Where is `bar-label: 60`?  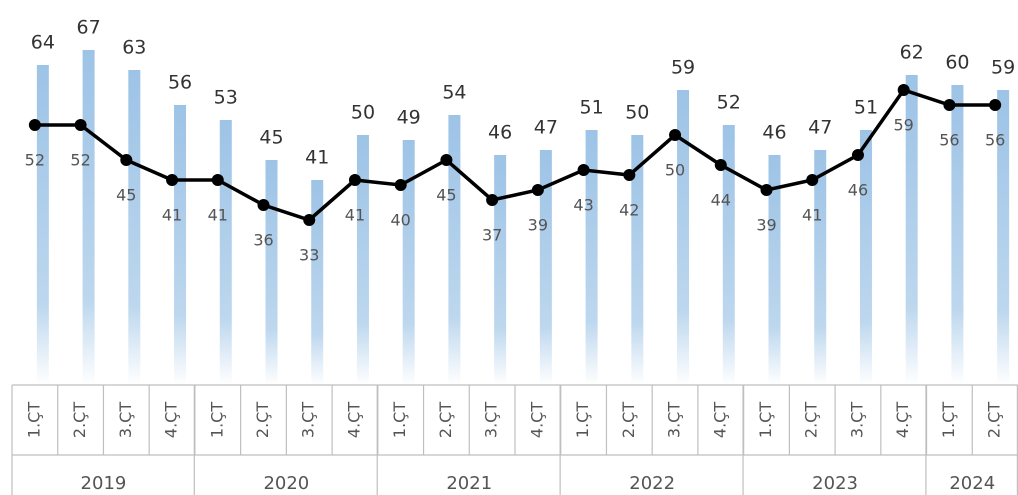
bar-label: 60 is located at coordinates (957, 63).